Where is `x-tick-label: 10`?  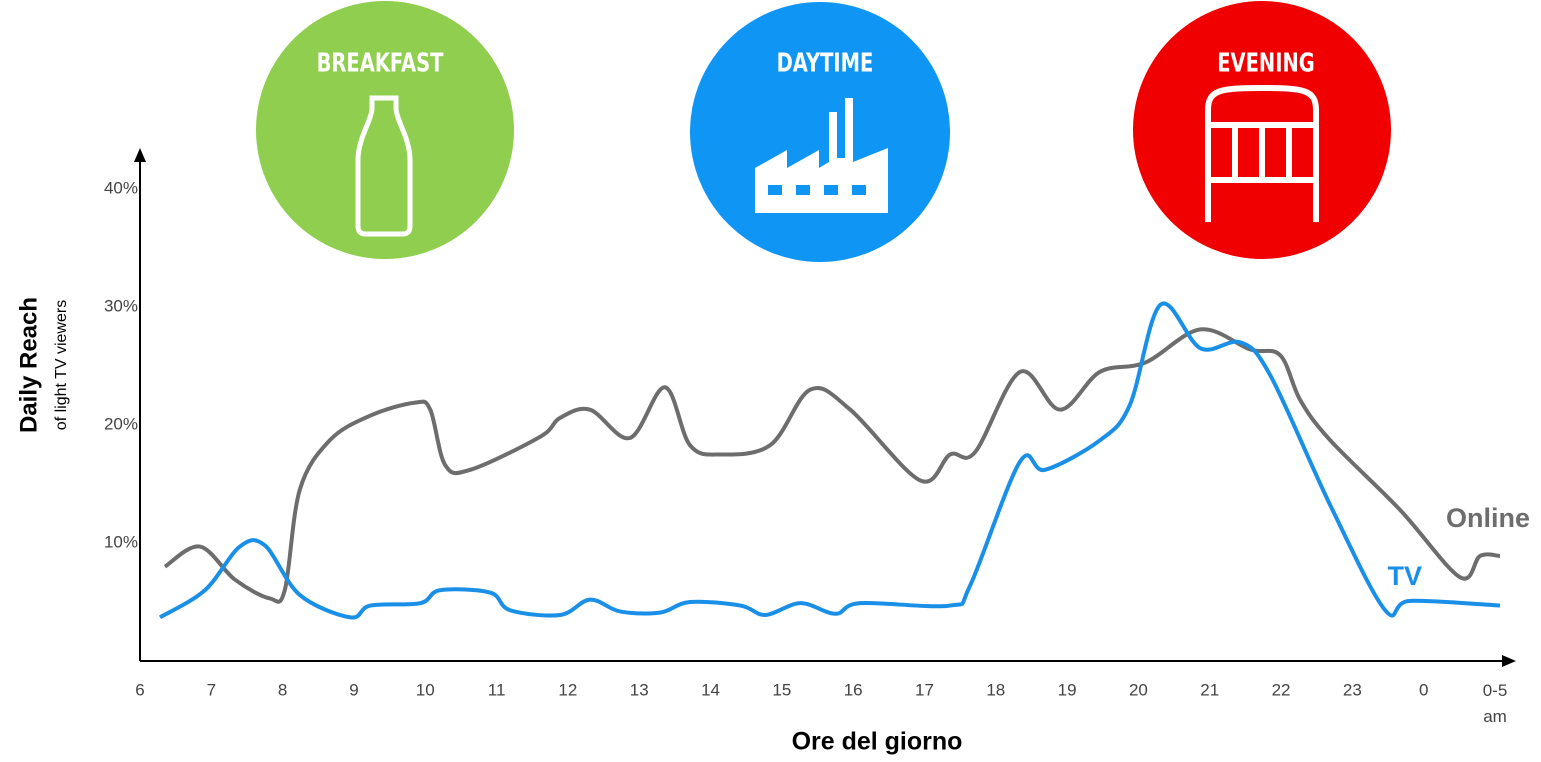
x-tick-label: 10 is located at coordinates (425, 689).